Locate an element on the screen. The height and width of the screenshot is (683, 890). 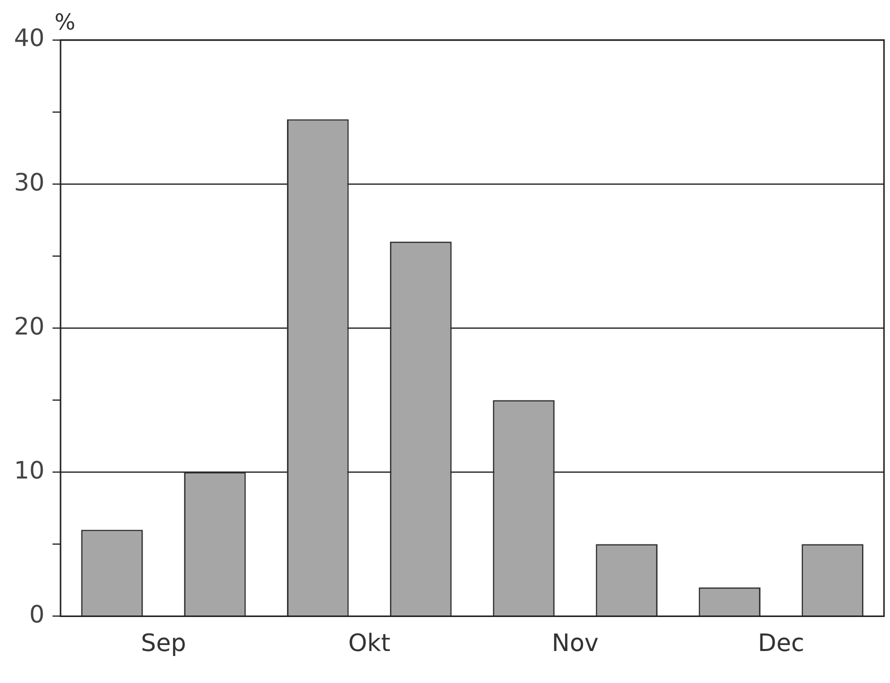
y-axis-title: % is located at coordinates (65, 23).